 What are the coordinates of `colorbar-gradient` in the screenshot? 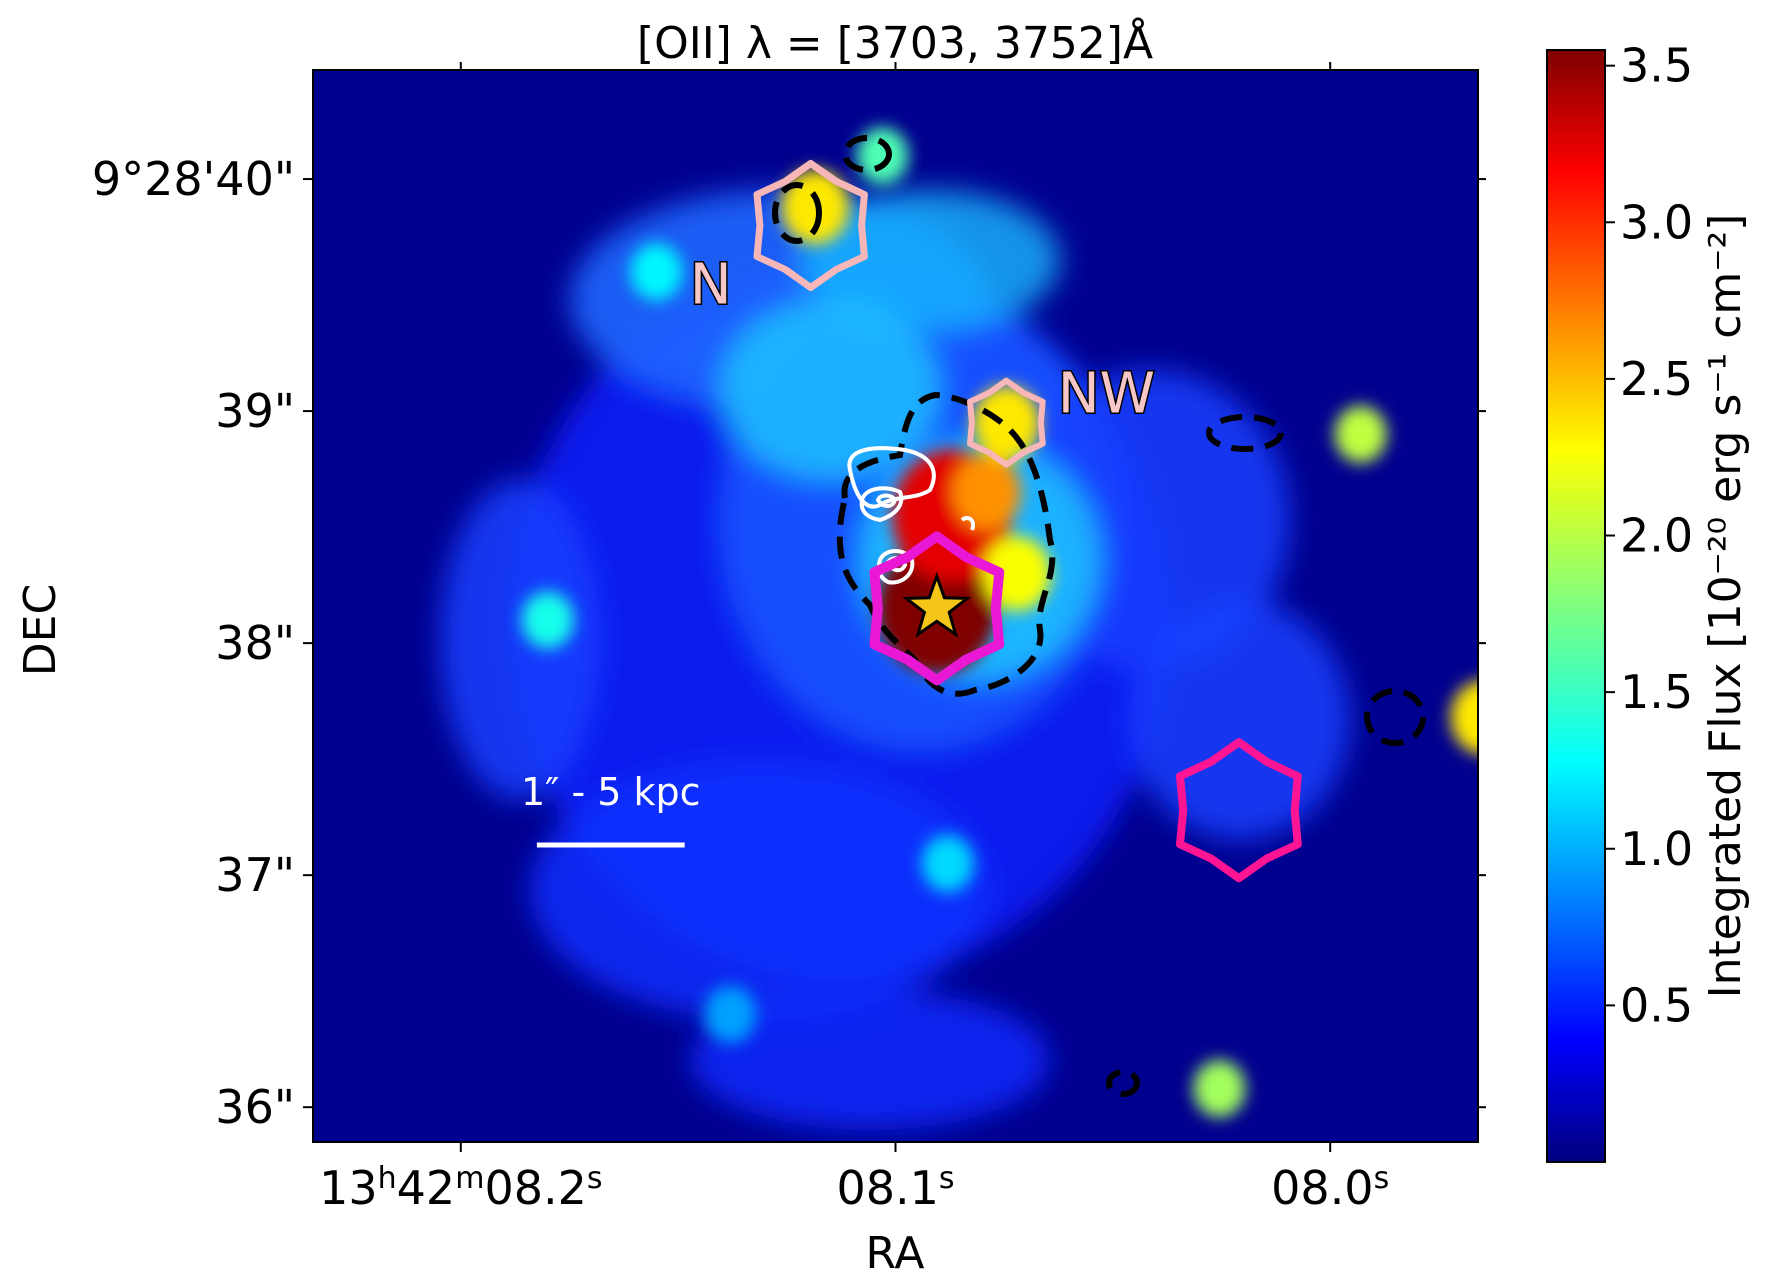 It's located at (1576, 606).